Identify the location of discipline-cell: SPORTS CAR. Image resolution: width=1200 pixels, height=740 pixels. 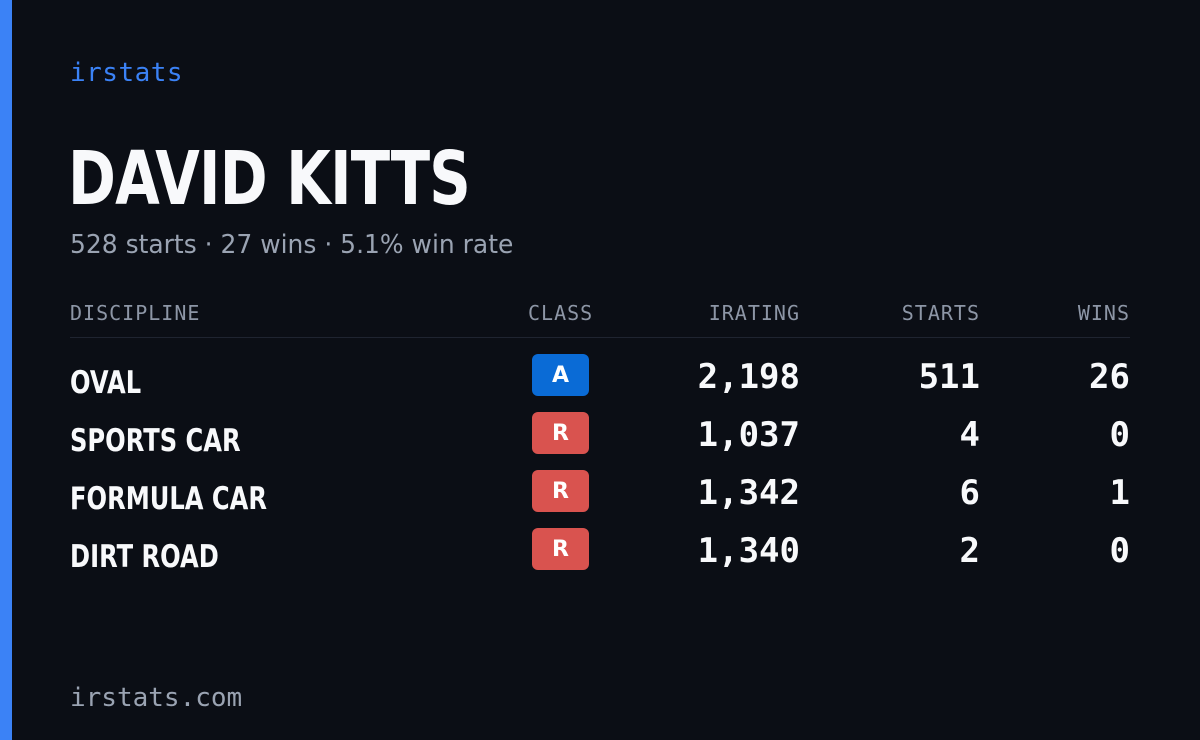
(155, 441).